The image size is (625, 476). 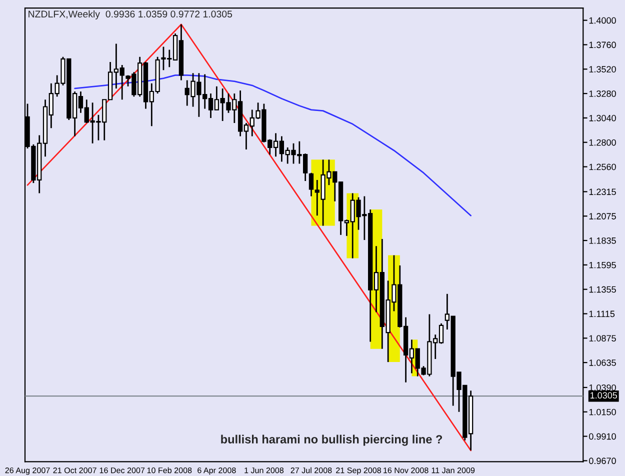 I want to click on x-tick-label: 11 Jan 2009, so click(x=453, y=470).